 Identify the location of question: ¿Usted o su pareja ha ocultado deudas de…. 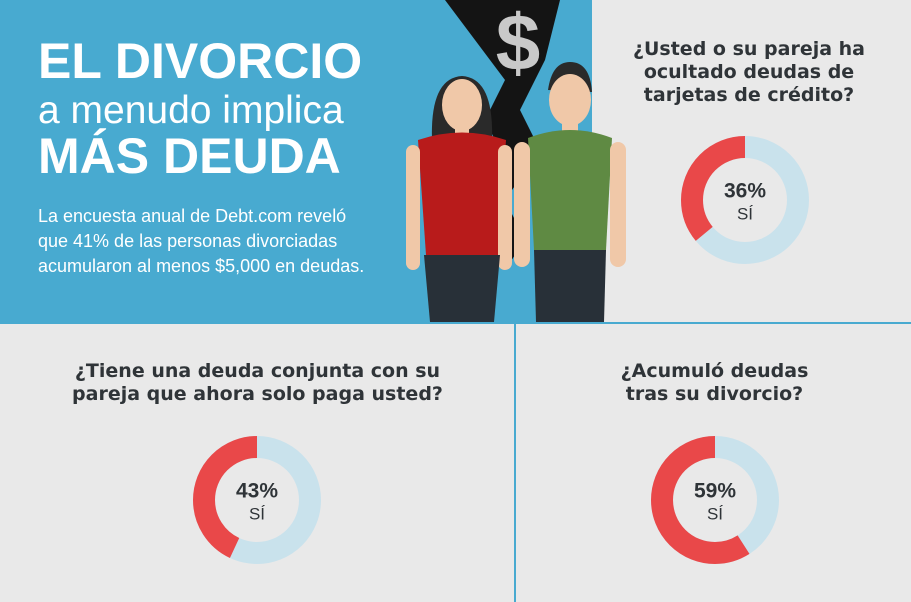
(749, 72).